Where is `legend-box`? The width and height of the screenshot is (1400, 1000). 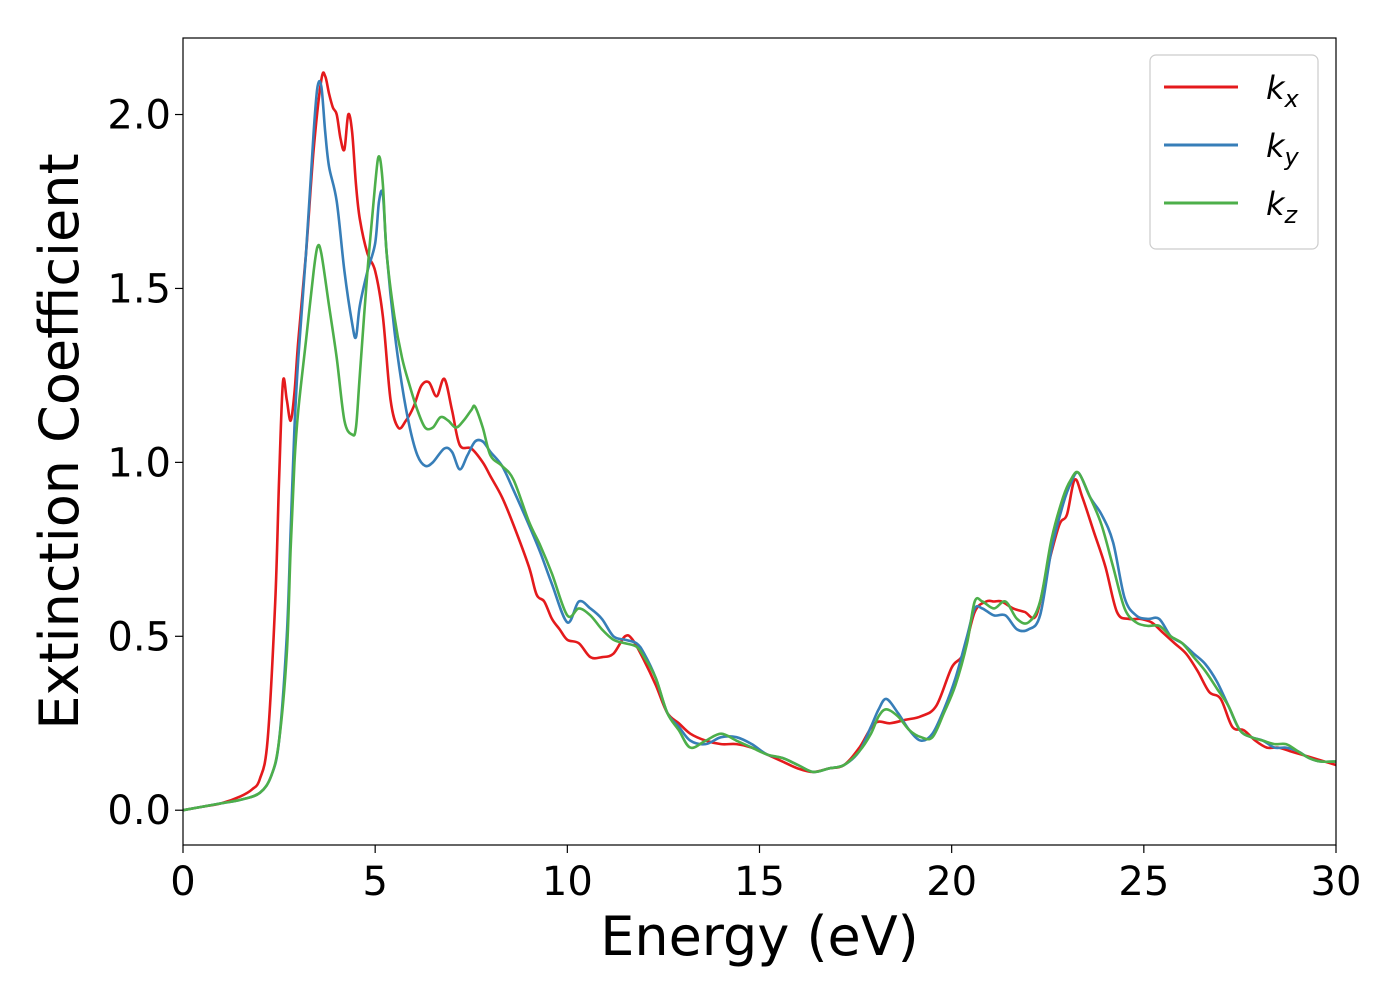 legend-box is located at coordinates (1234, 152).